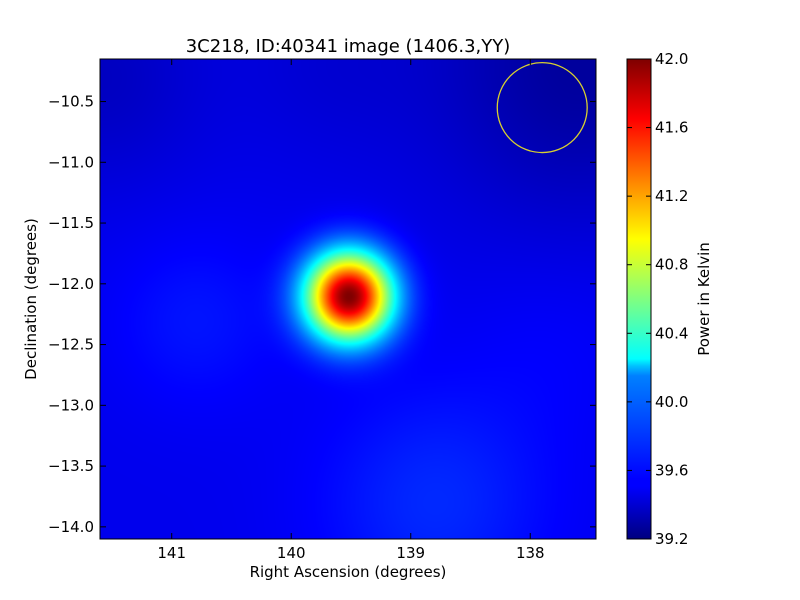  Describe the element at coordinates (671, 59) in the screenshot. I see `colorbar-tick-label: 42.0` at that location.